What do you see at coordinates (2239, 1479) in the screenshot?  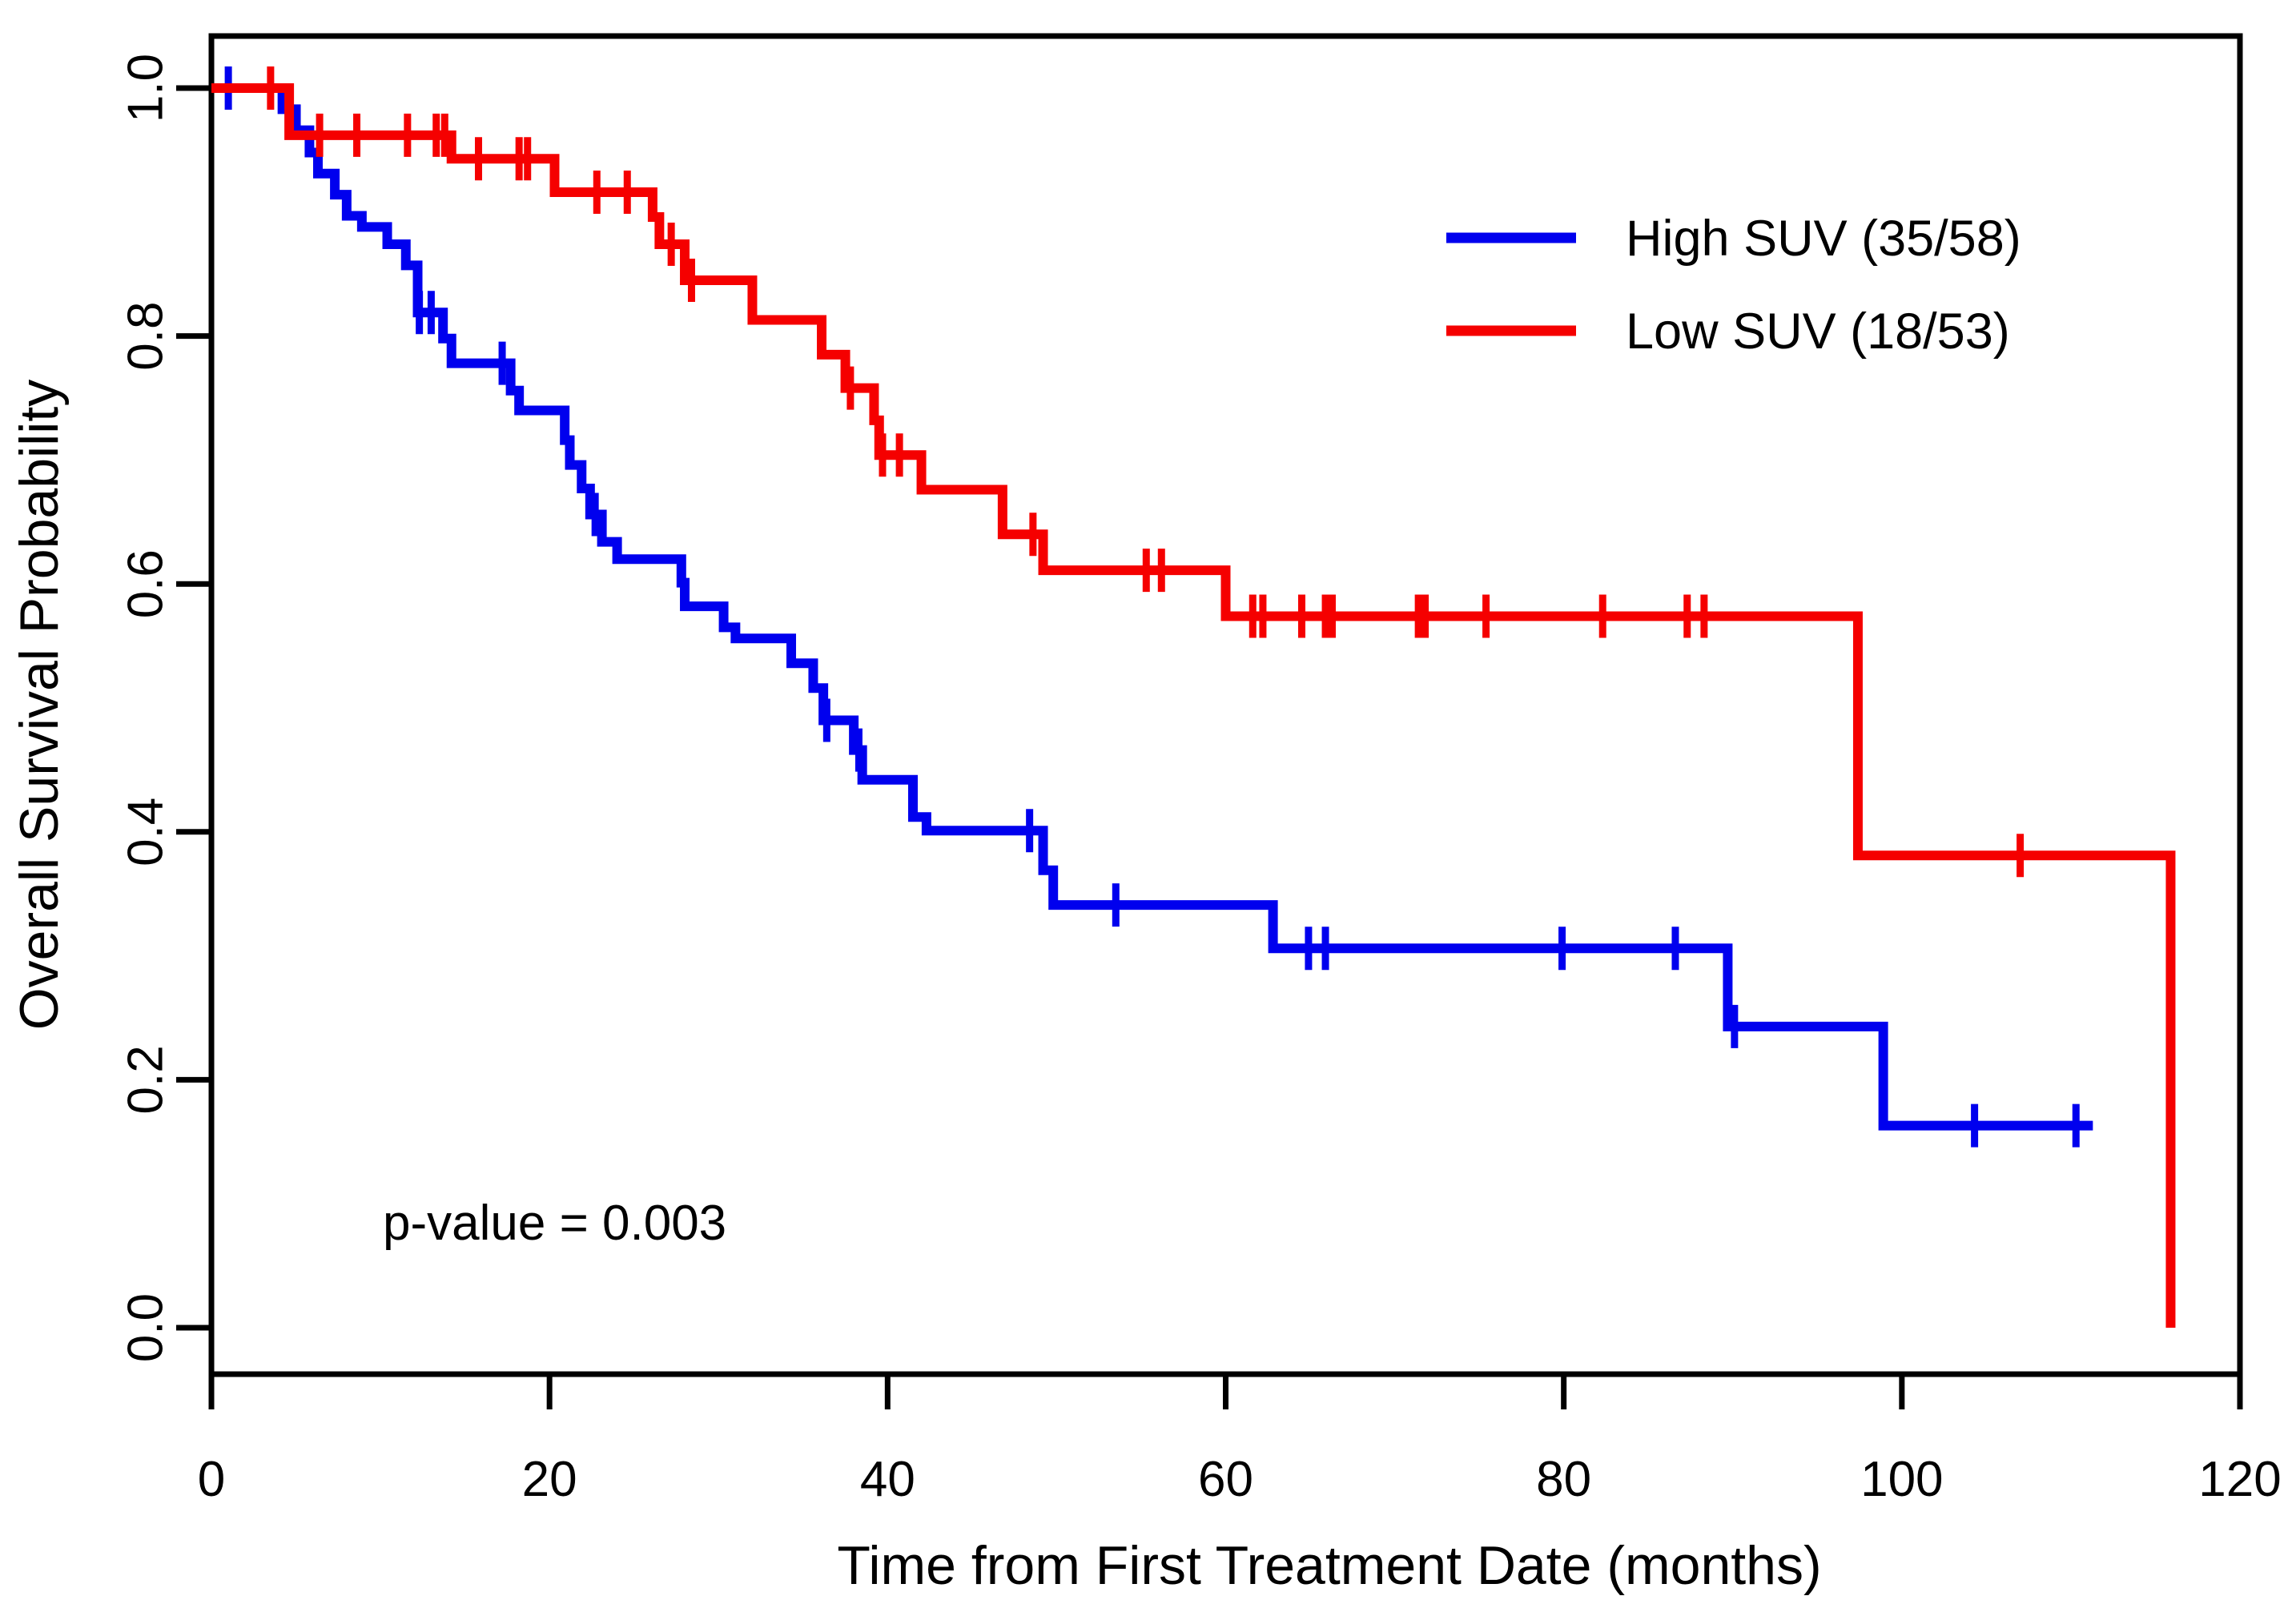 I see `x-tick-label-120: 120` at bounding box center [2239, 1479].